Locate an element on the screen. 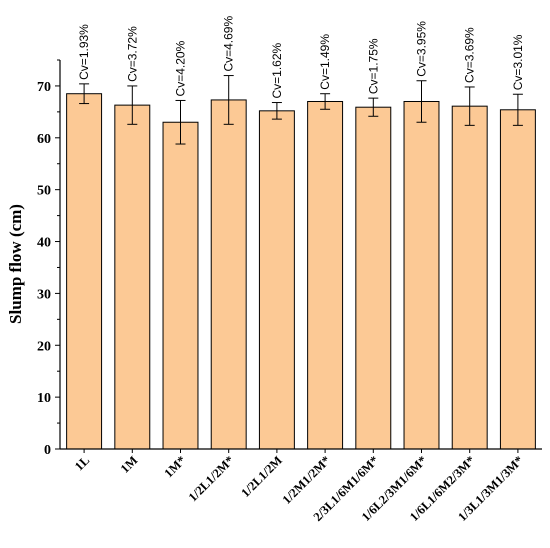  cv-annotation: Cv=4.20% is located at coordinates (181, 68).